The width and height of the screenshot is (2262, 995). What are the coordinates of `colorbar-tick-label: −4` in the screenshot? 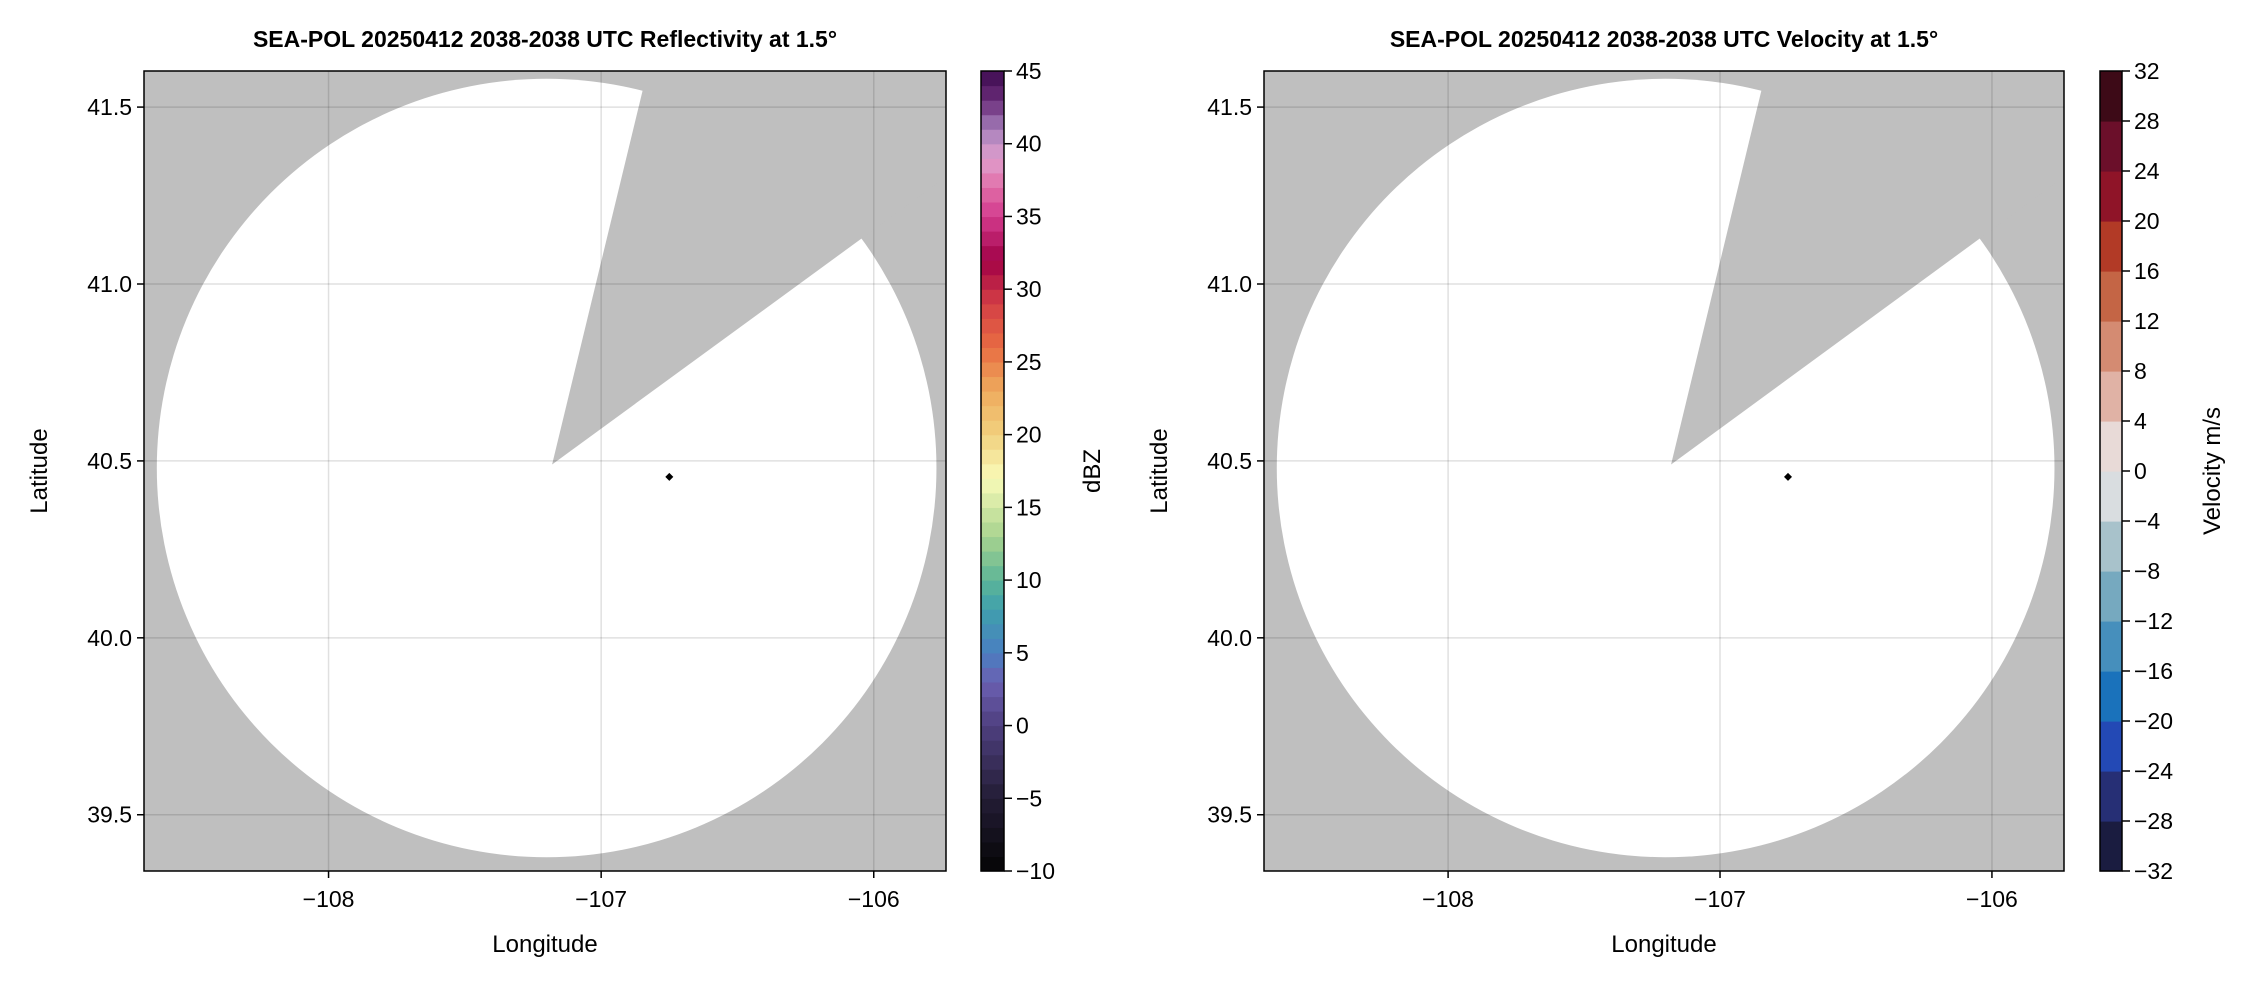 It's located at (2147, 521).